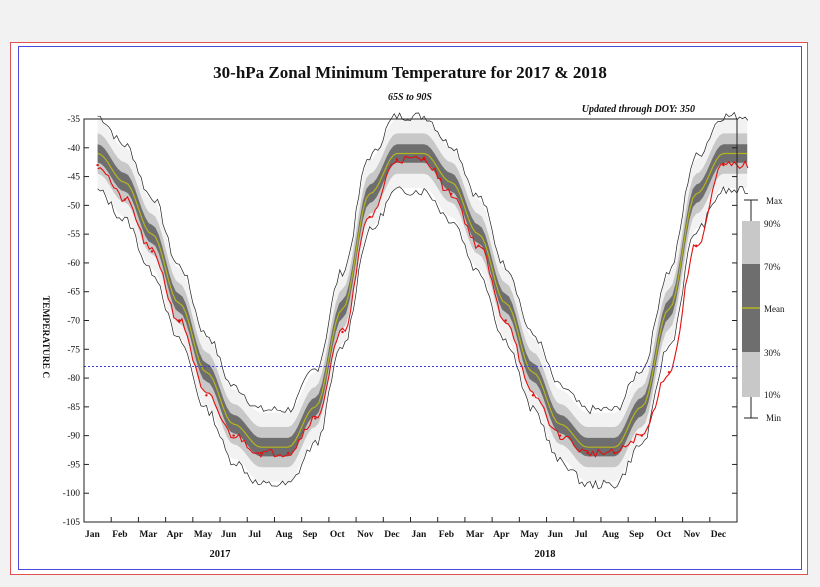 Image resolution: width=820 pixels, height=587 pixels. Describe the element at coordinates (545, 554) in the screenshot. I see `year-label-2018: 2018` at that location.